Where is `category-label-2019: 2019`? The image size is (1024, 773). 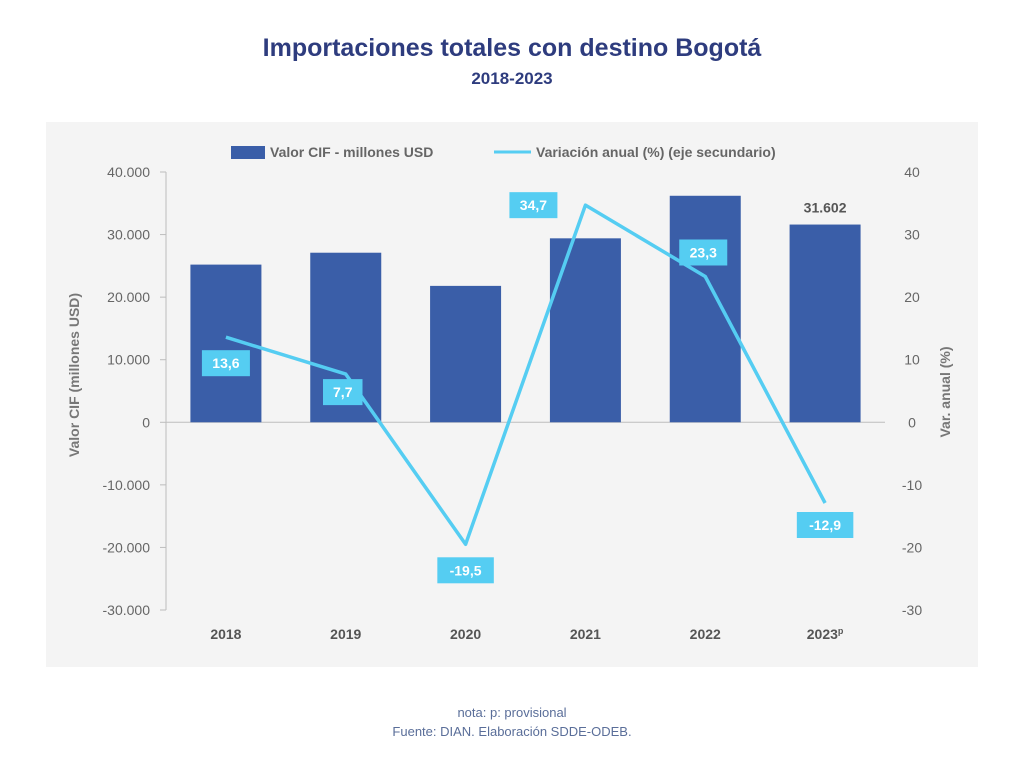
category-label-2019: 2019 is located at coordinates (345, 634).